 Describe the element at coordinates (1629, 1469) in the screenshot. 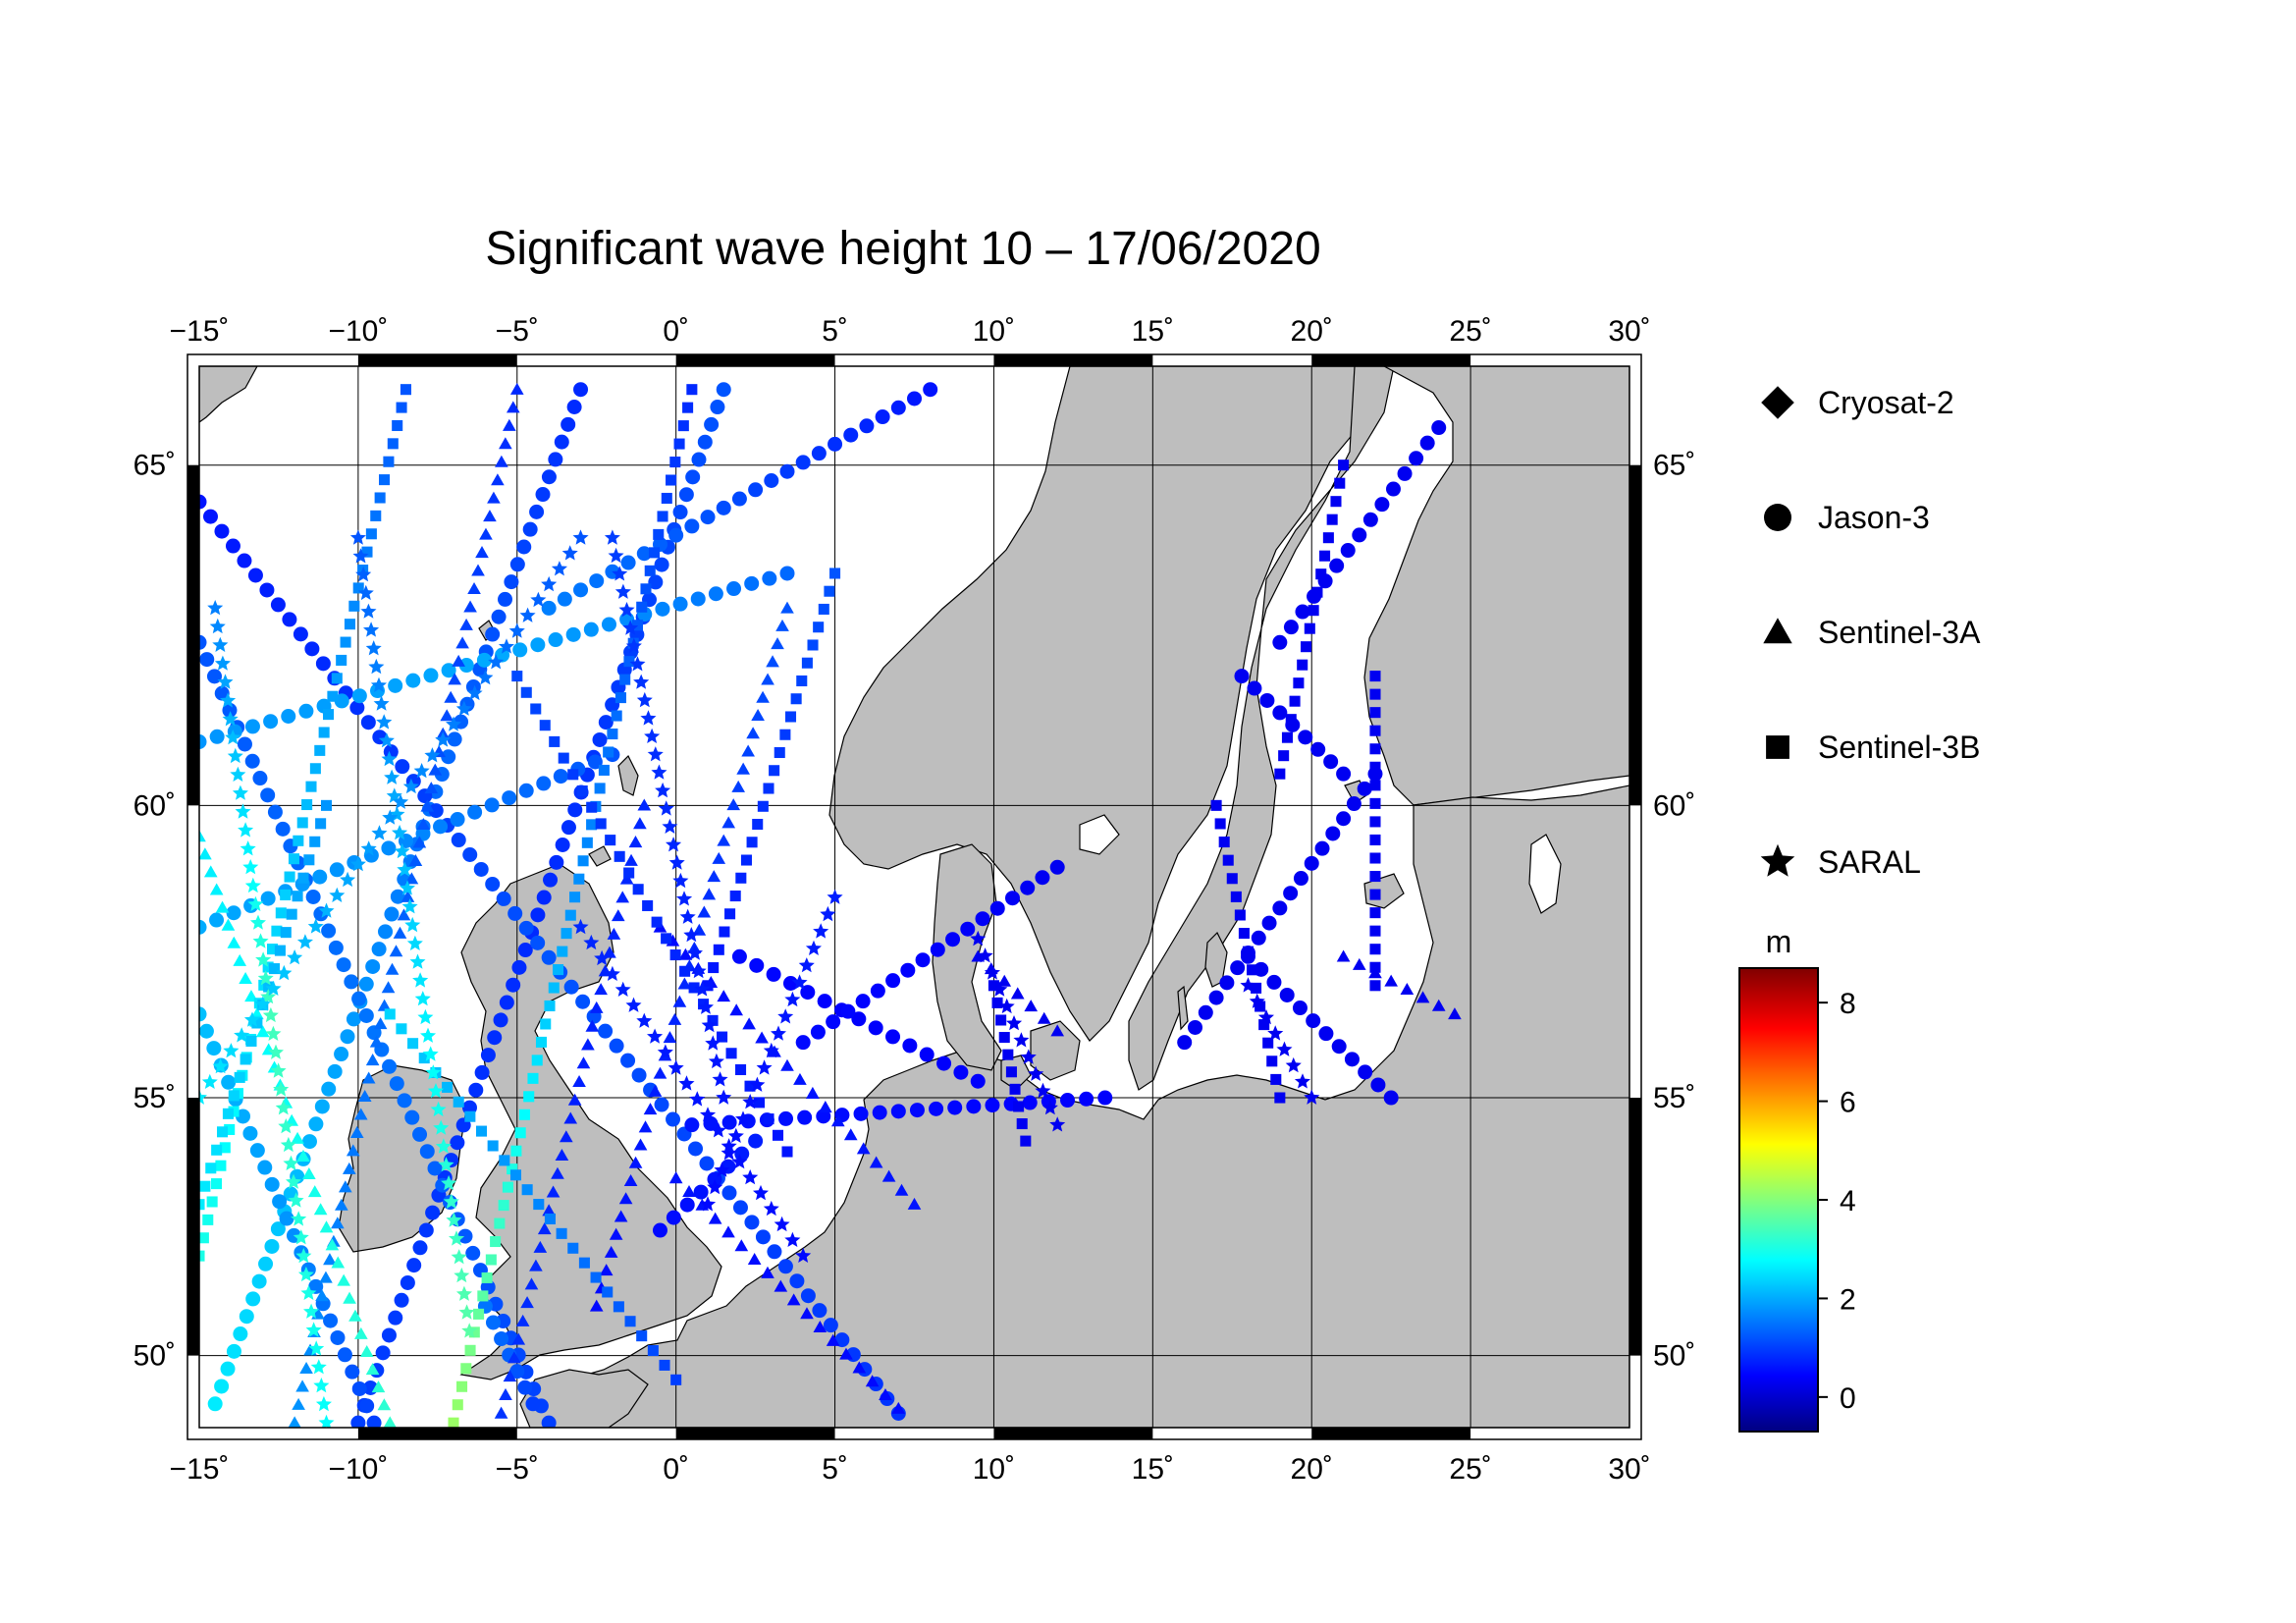

I see `lon-tick-label-bottom: 30˚` at that location.